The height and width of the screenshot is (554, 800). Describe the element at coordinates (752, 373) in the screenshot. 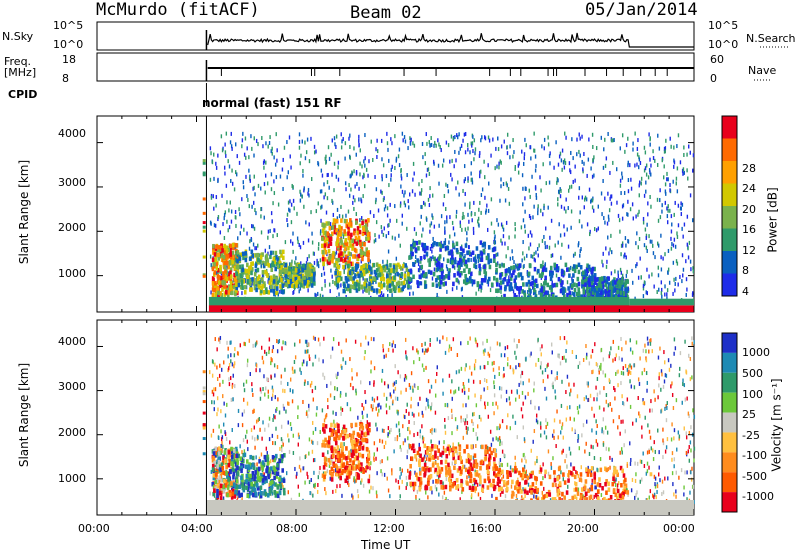

I see `velocity-cbar-tick-500: 500` at that location.